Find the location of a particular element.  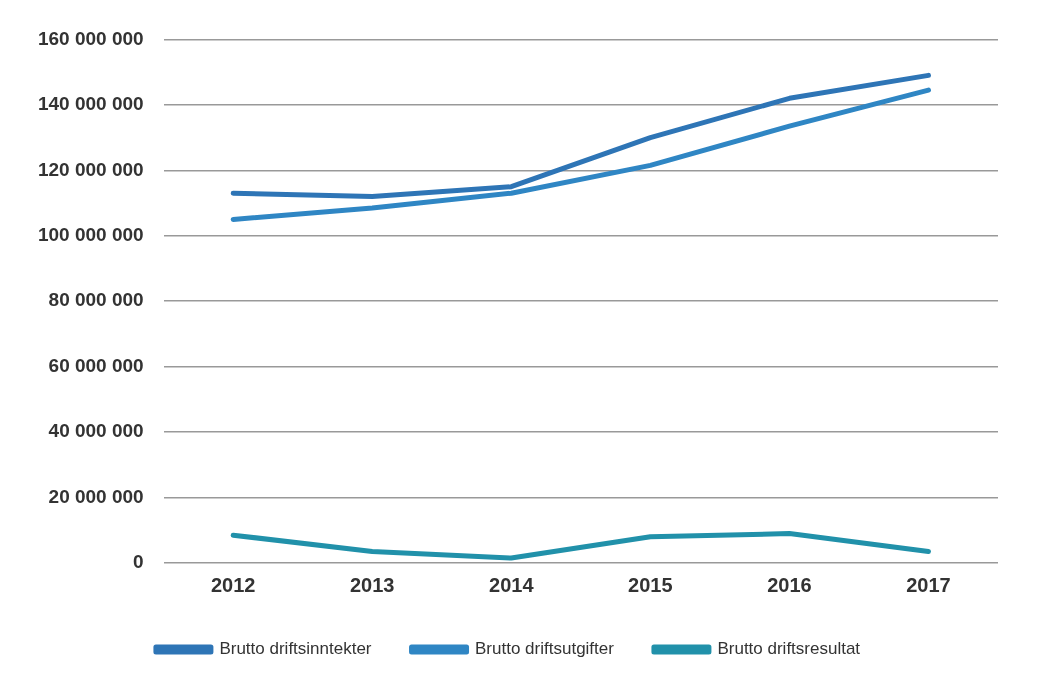

x-tick-label: 2017 is located at coordinates (928, 584).